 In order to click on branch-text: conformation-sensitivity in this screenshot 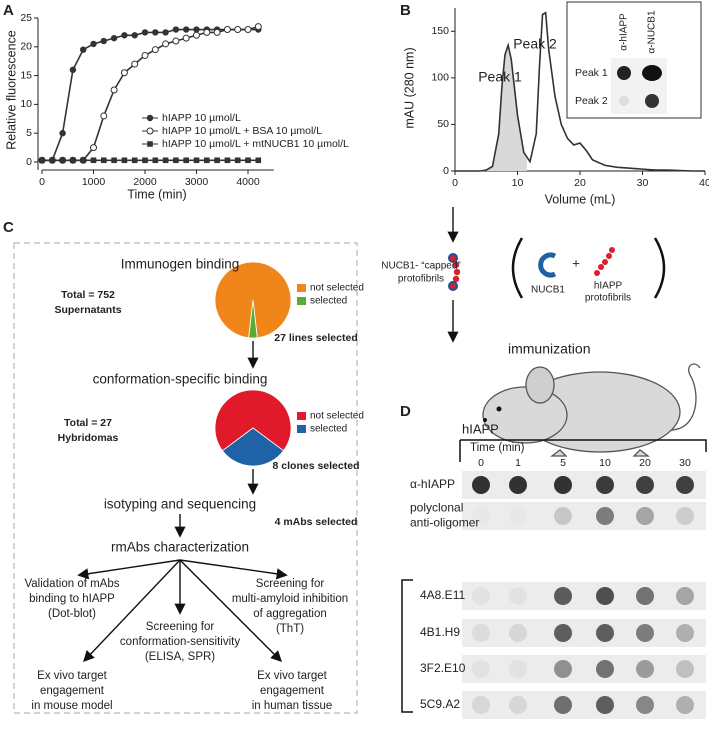, I will do `click(180, 642)`.